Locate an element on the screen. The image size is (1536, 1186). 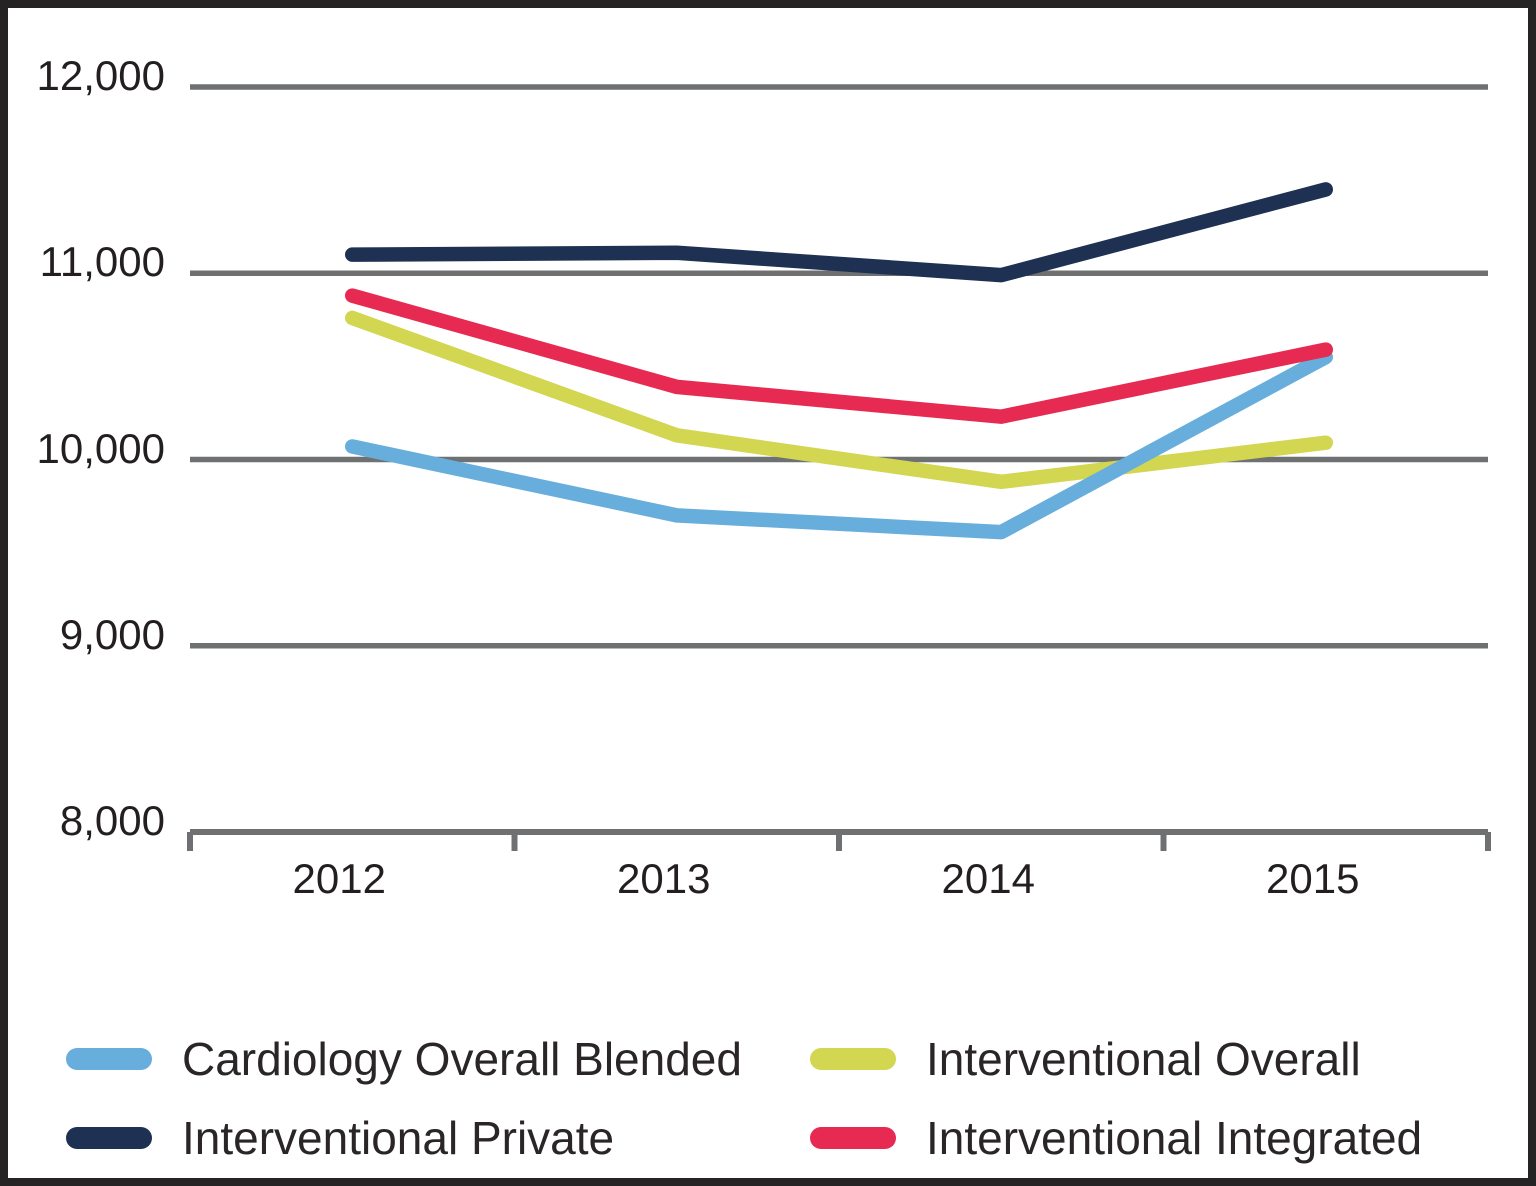
legend-item: Interventional Private is located at coordinates (340, 1138).